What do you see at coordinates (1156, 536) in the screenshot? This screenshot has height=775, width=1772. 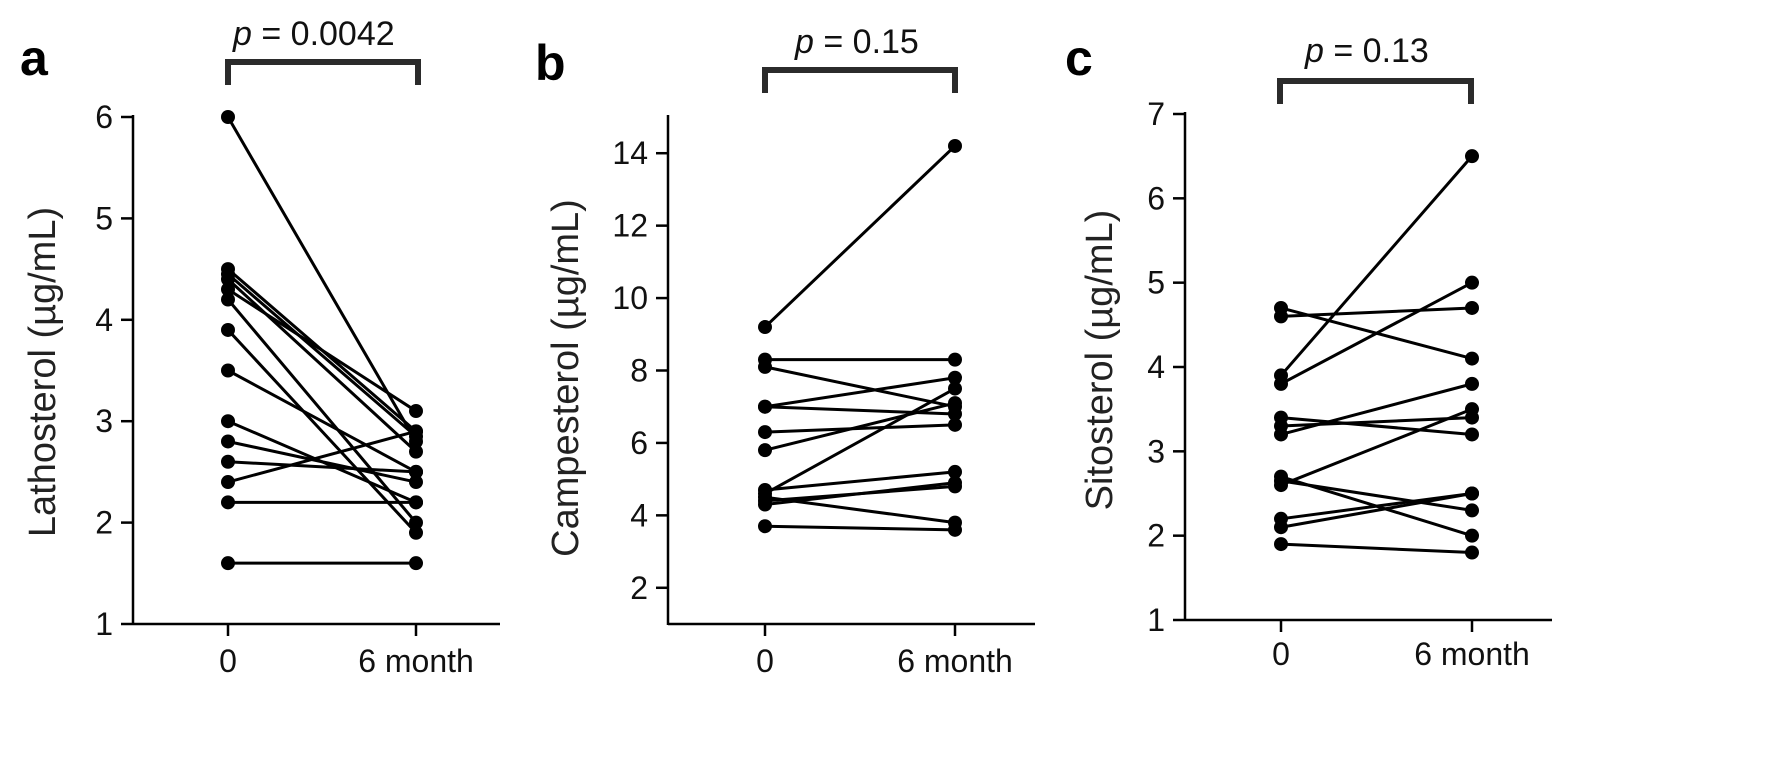 I see `y-tick-label: 2` at bounding box center [1156, 536].